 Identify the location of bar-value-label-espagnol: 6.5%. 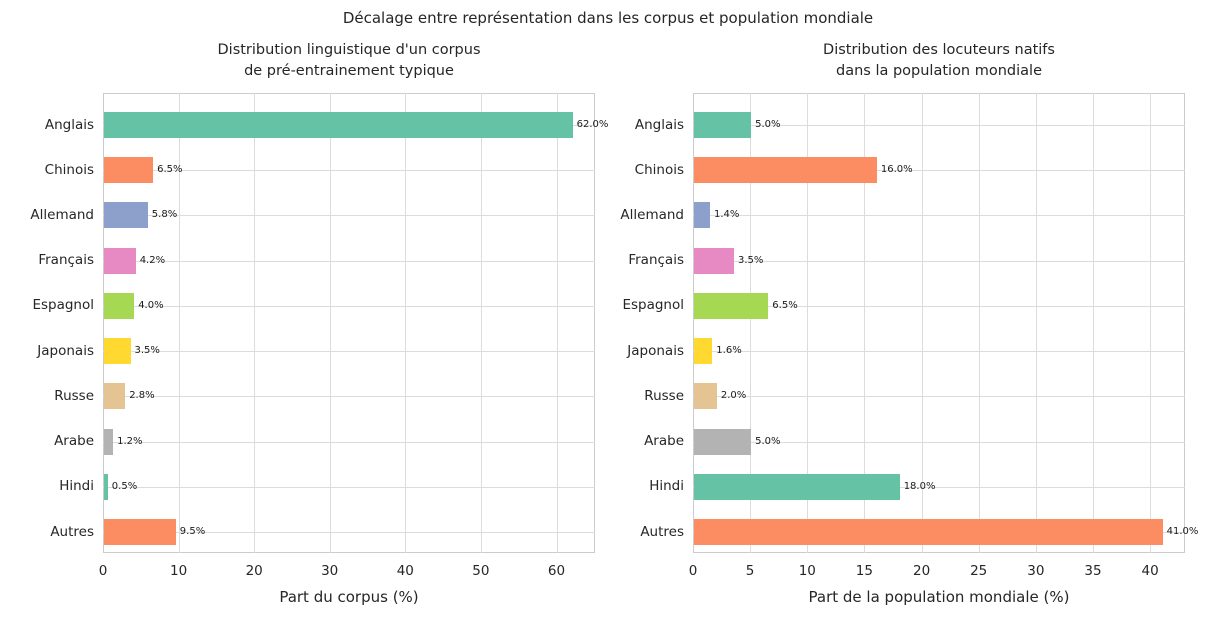
(785, 305).